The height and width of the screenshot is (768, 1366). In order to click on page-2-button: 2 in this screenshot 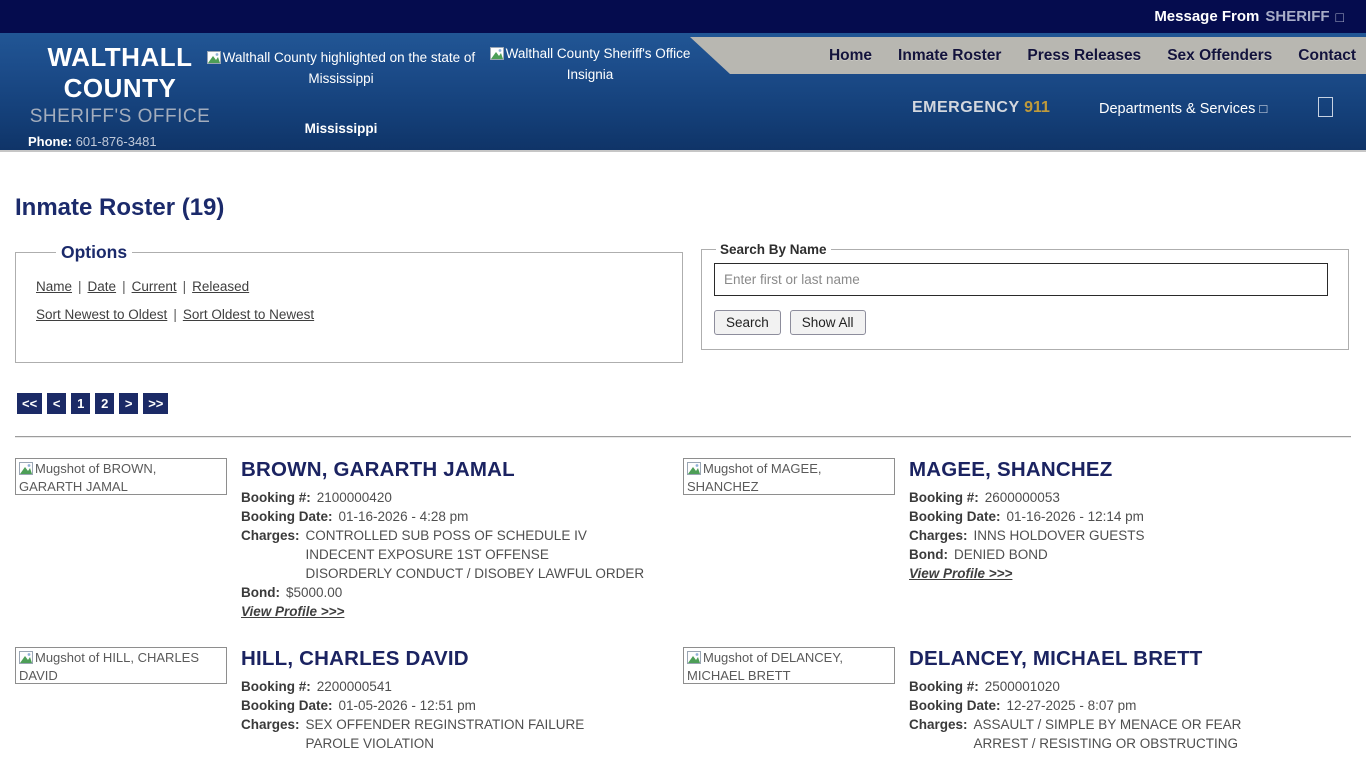, I will do `click(105, 403)`.